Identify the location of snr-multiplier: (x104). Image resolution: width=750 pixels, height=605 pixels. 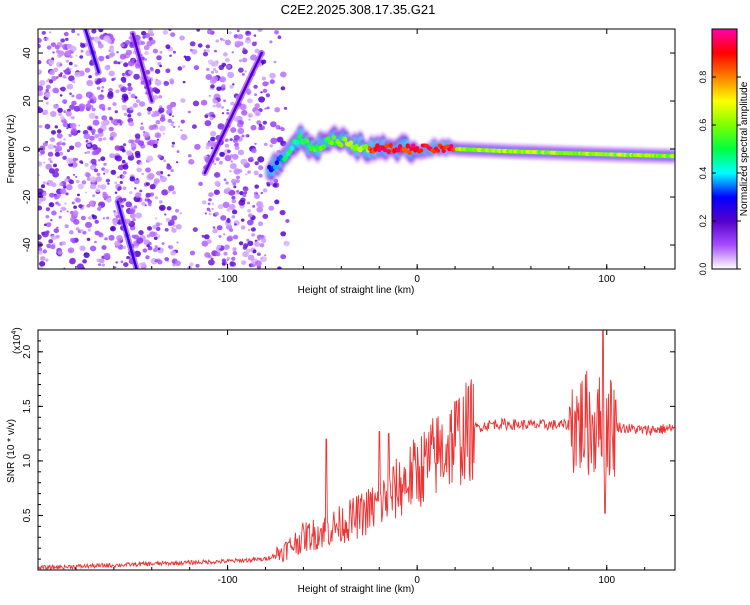
(17, 340).